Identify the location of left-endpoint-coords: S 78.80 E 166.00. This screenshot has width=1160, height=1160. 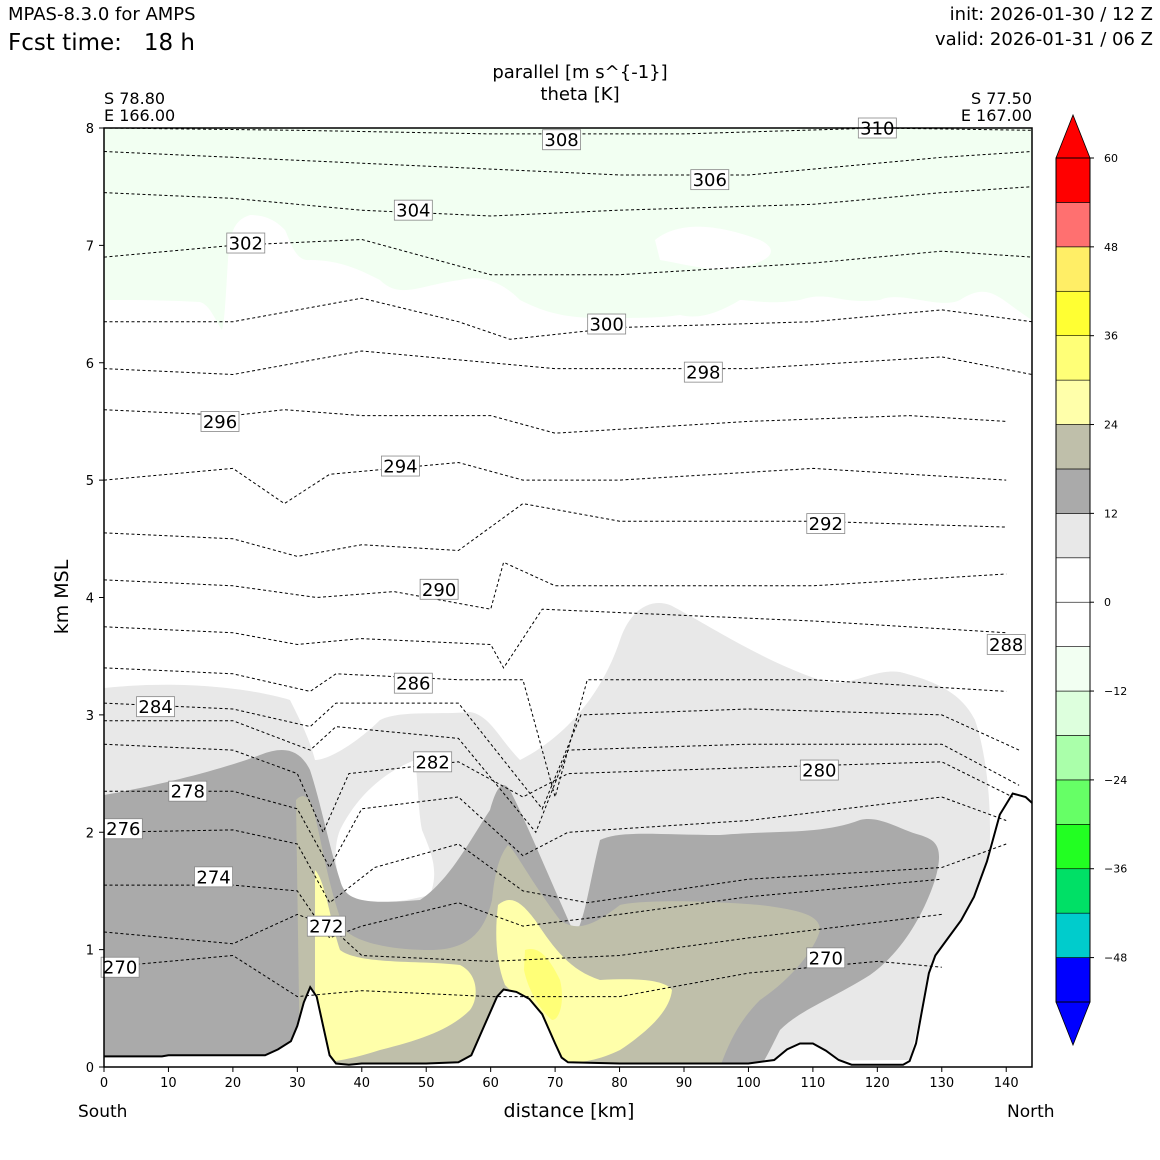
(139, 107).